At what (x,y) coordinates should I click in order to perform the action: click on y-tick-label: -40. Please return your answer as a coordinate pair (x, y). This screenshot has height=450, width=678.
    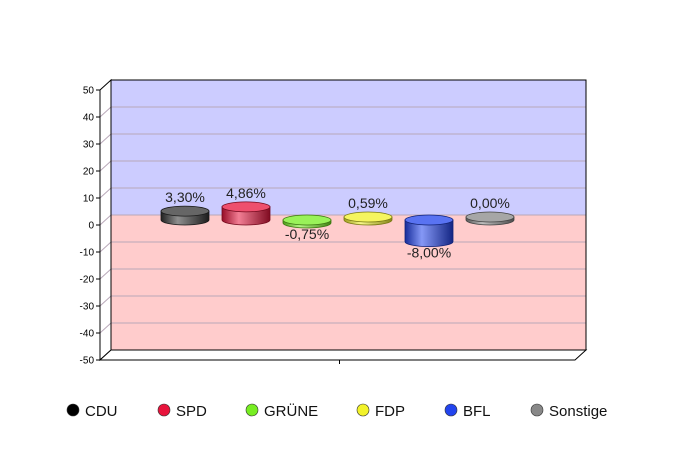
    Looking at the image, I should click on (87, 334).